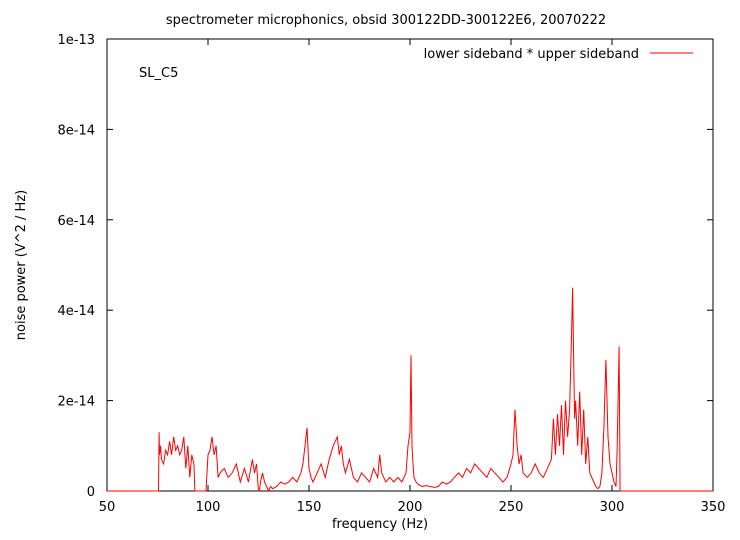 The width and height of the screenshot is (740, 540). What do you see at coordinates (21, 265) in the screenshot?
I see `y-axis-label: noise power (V^2 / Hz)` at bounding box center [21, 265].